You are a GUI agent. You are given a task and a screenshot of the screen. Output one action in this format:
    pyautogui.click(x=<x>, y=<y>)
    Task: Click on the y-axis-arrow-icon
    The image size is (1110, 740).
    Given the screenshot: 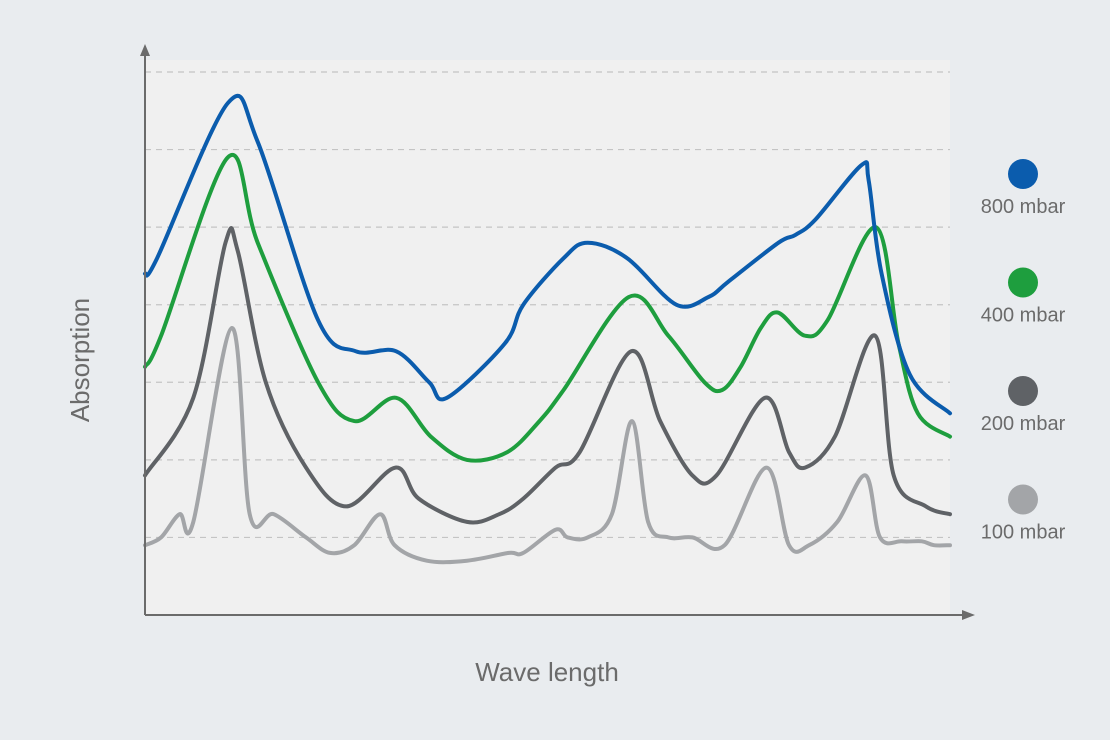 What is the action you would take?
    pyautogui.click(x=145, y=50)
    